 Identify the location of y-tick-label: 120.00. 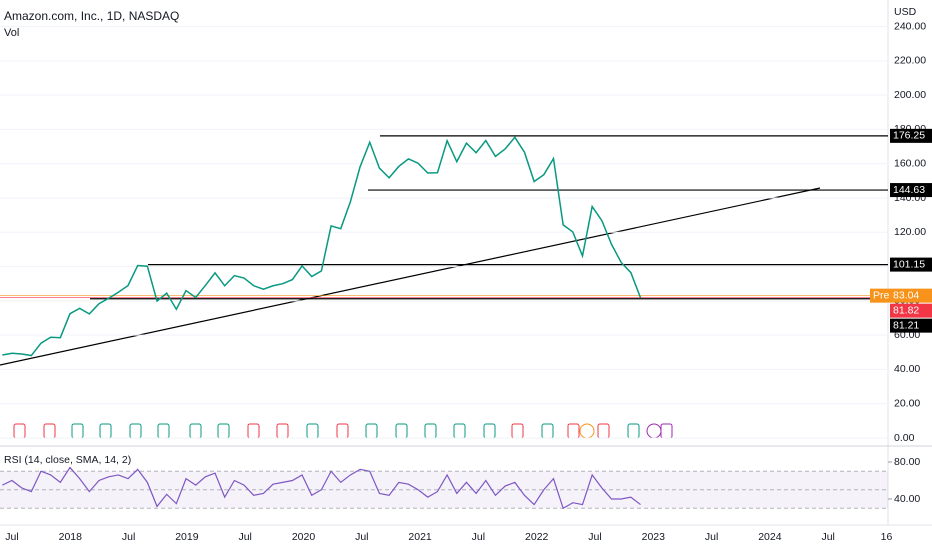
(910, 232).